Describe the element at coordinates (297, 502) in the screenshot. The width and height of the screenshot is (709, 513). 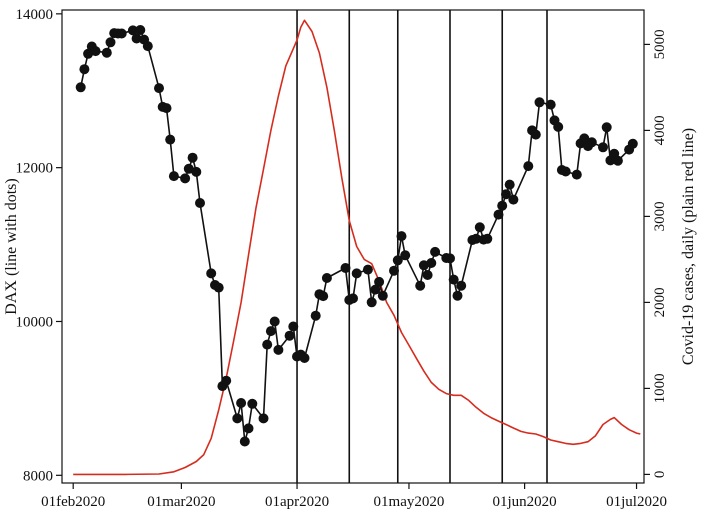
I see `x-axis-tick-label: 01apr2020` at that location.